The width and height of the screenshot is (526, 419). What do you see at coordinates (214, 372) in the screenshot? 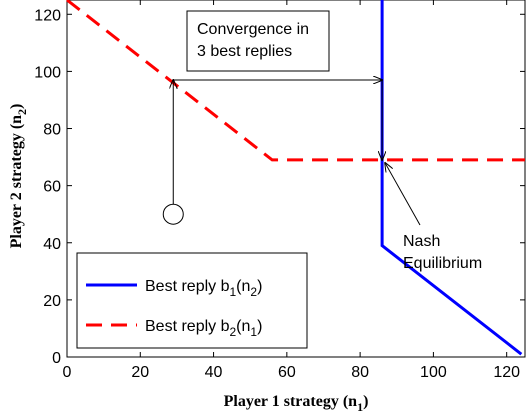
I see `x-tick-label: 40` at bounding box center [214, 372].